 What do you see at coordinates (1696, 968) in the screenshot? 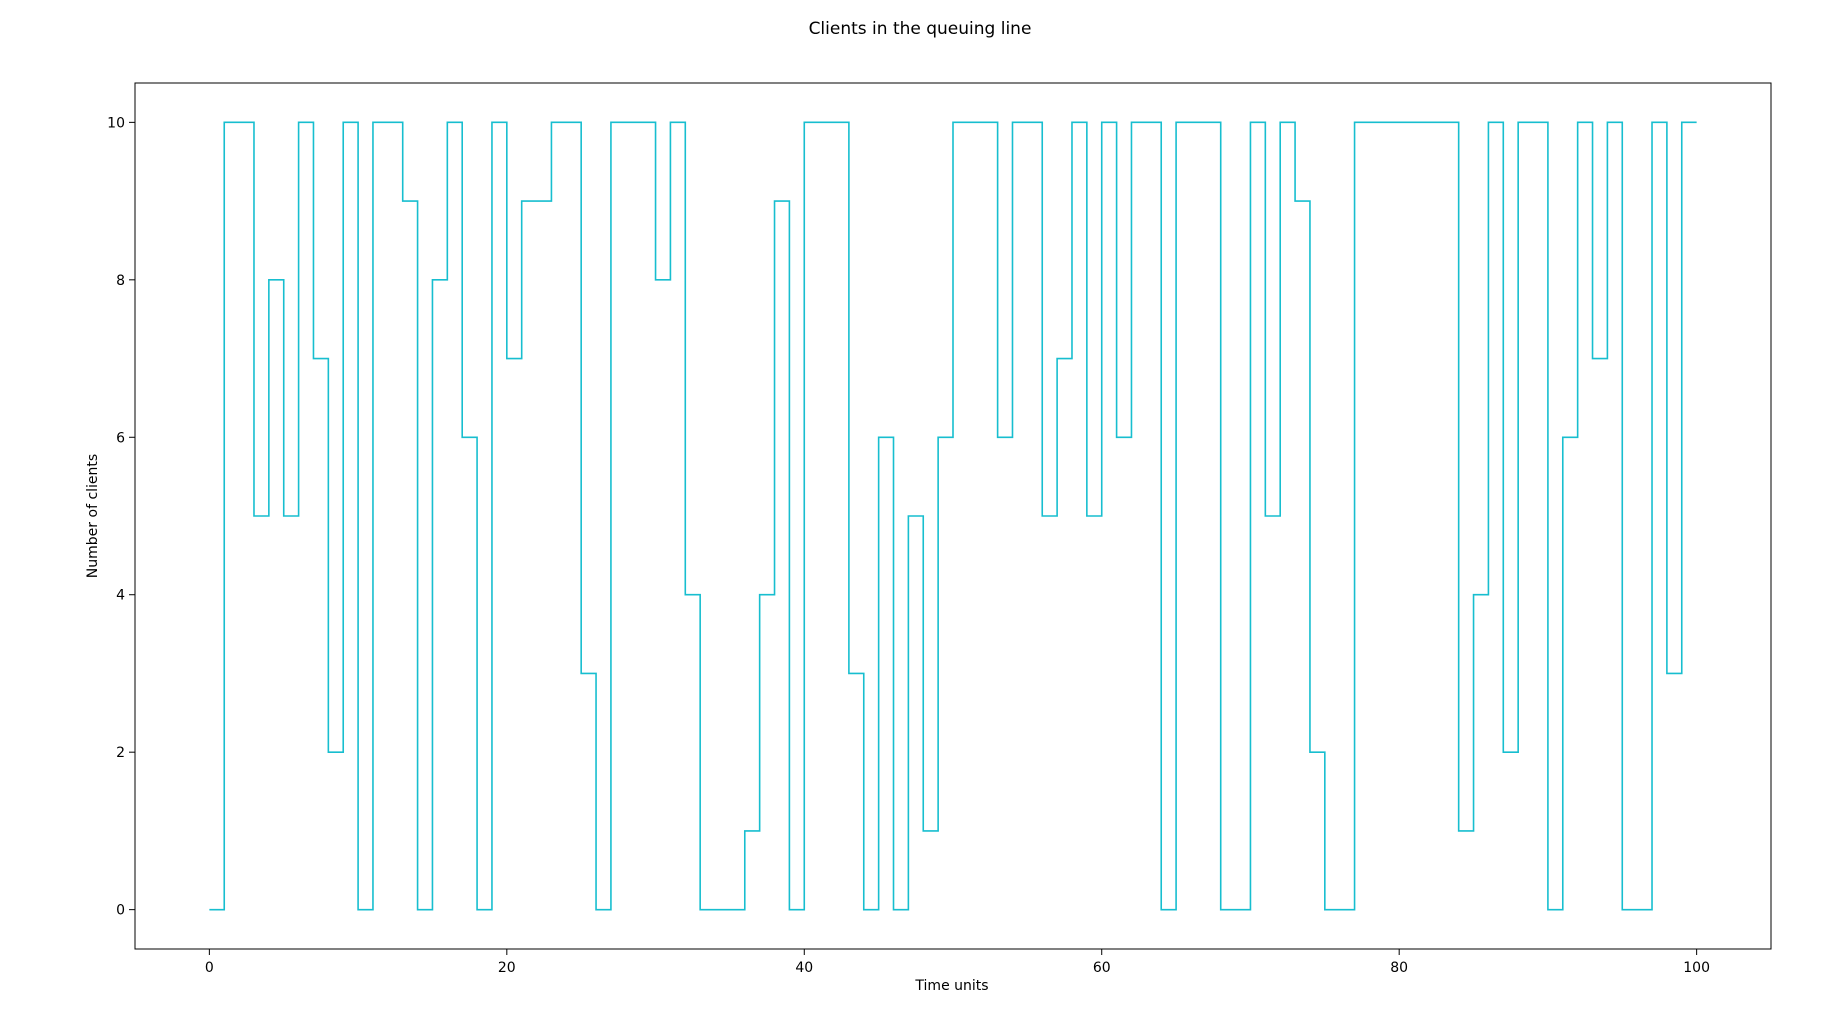
I see `x-tick-label: 100` at bounding box center [1696, 968].